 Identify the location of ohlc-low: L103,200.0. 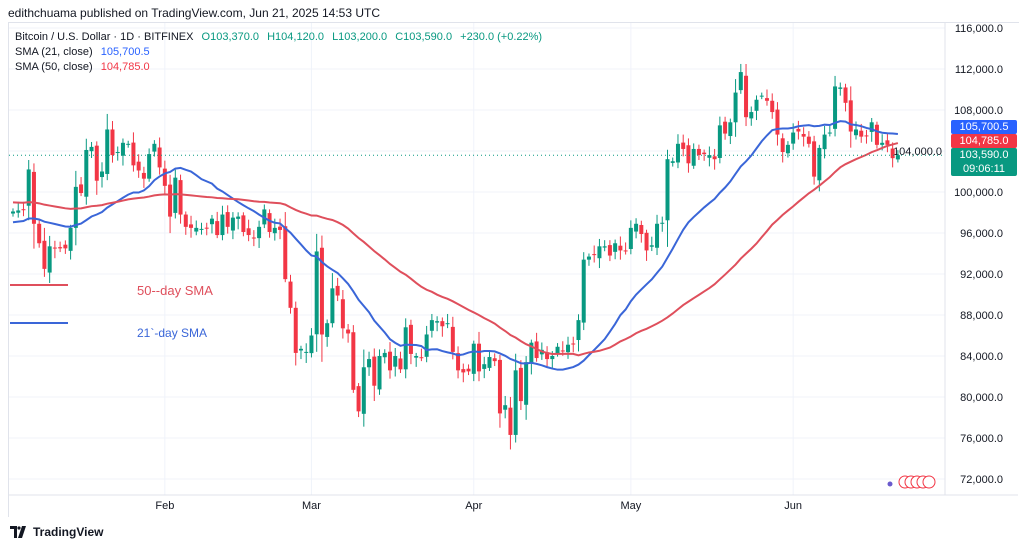
(360, 37).